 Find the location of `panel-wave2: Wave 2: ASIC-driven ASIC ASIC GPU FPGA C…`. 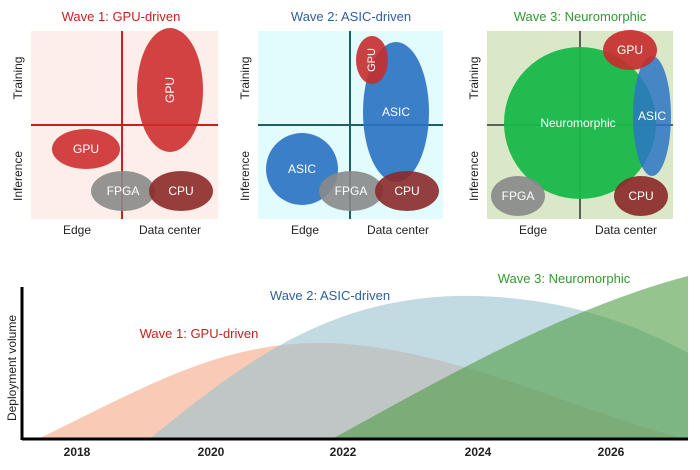

panel-wave2: Wave 2: ASIC-driven ASIC ASIC GPU FPGA C… is located at coordinates (340, 123).